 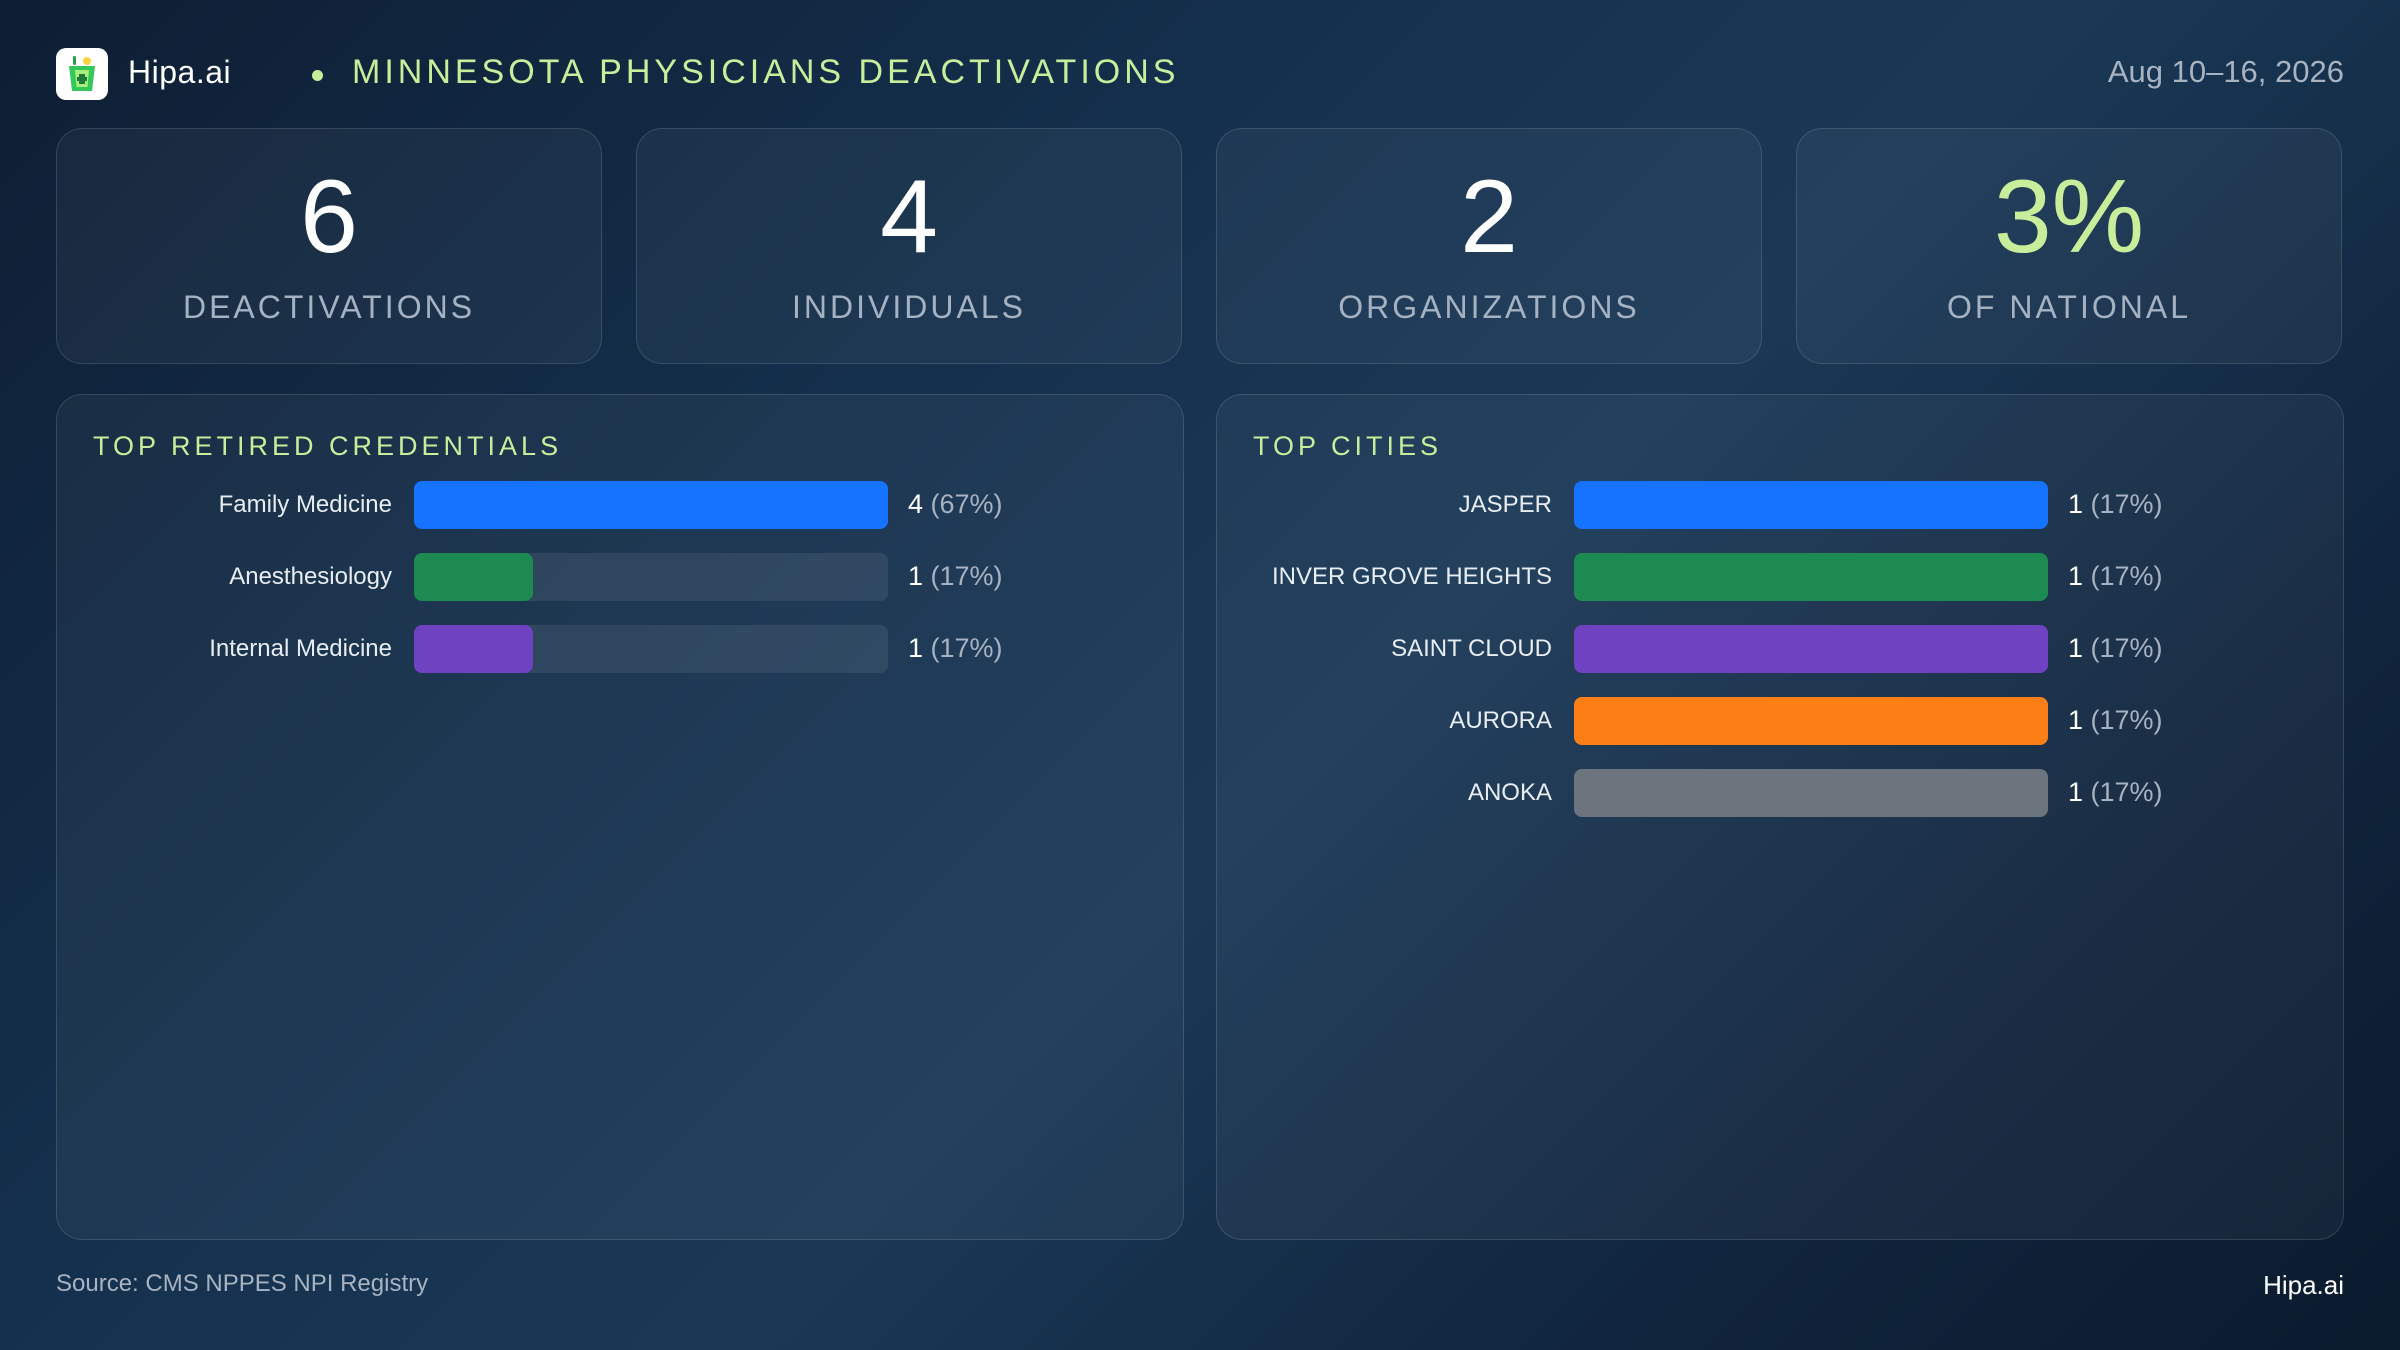 What do you see at coordinates (317, 75) in the screenshot?
I see `separator-dot` at bounding box center [317, 75].